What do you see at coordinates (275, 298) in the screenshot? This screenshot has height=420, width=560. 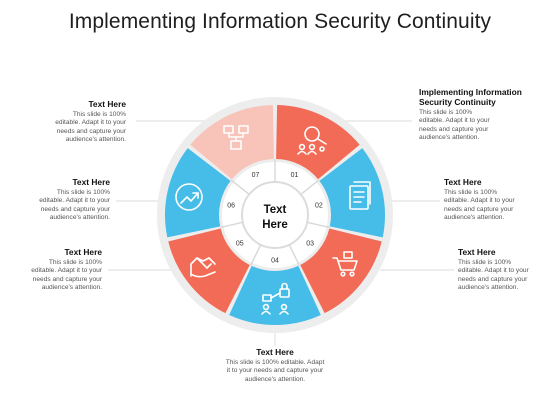 I see `lock-network-icon` at bounding box center [275, 298].